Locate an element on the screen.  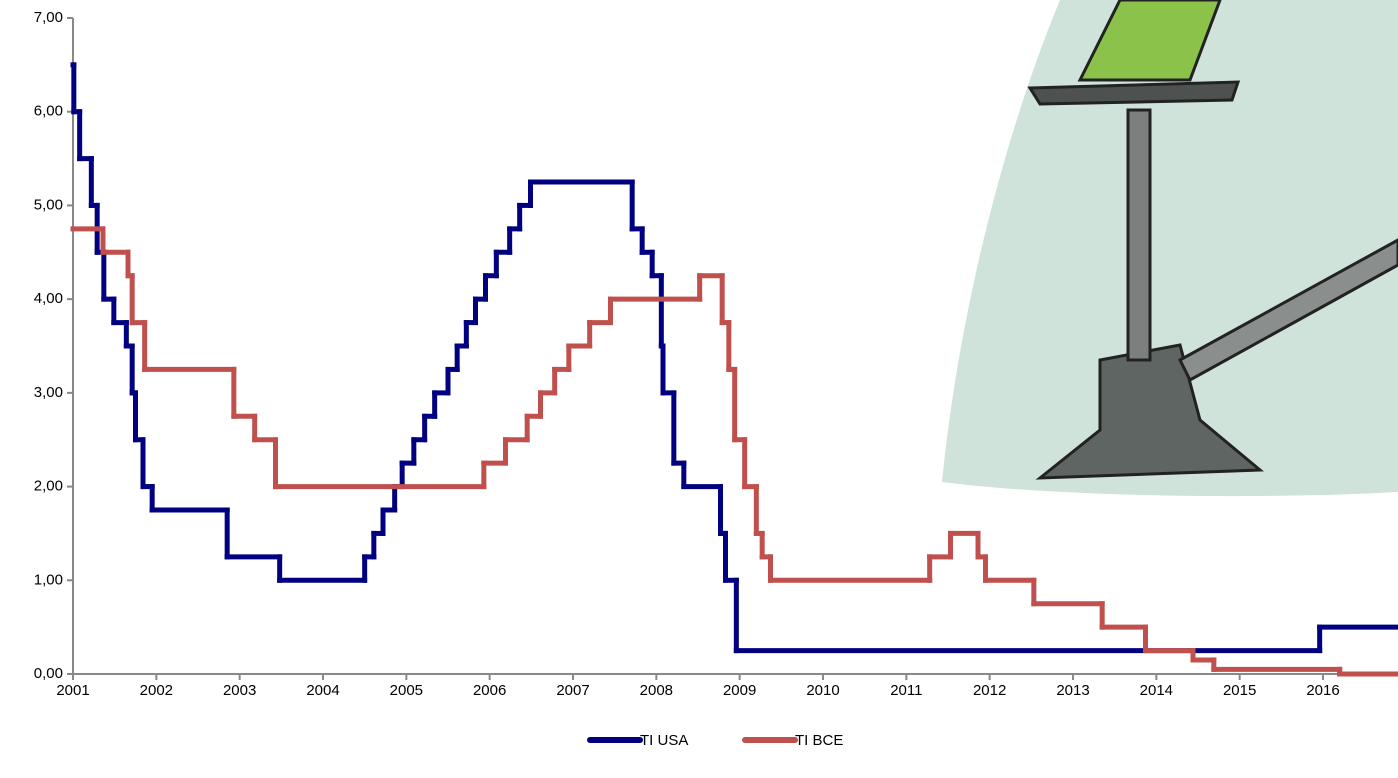
x-tick-label: 2015 is located at coordinates (1239, 690).